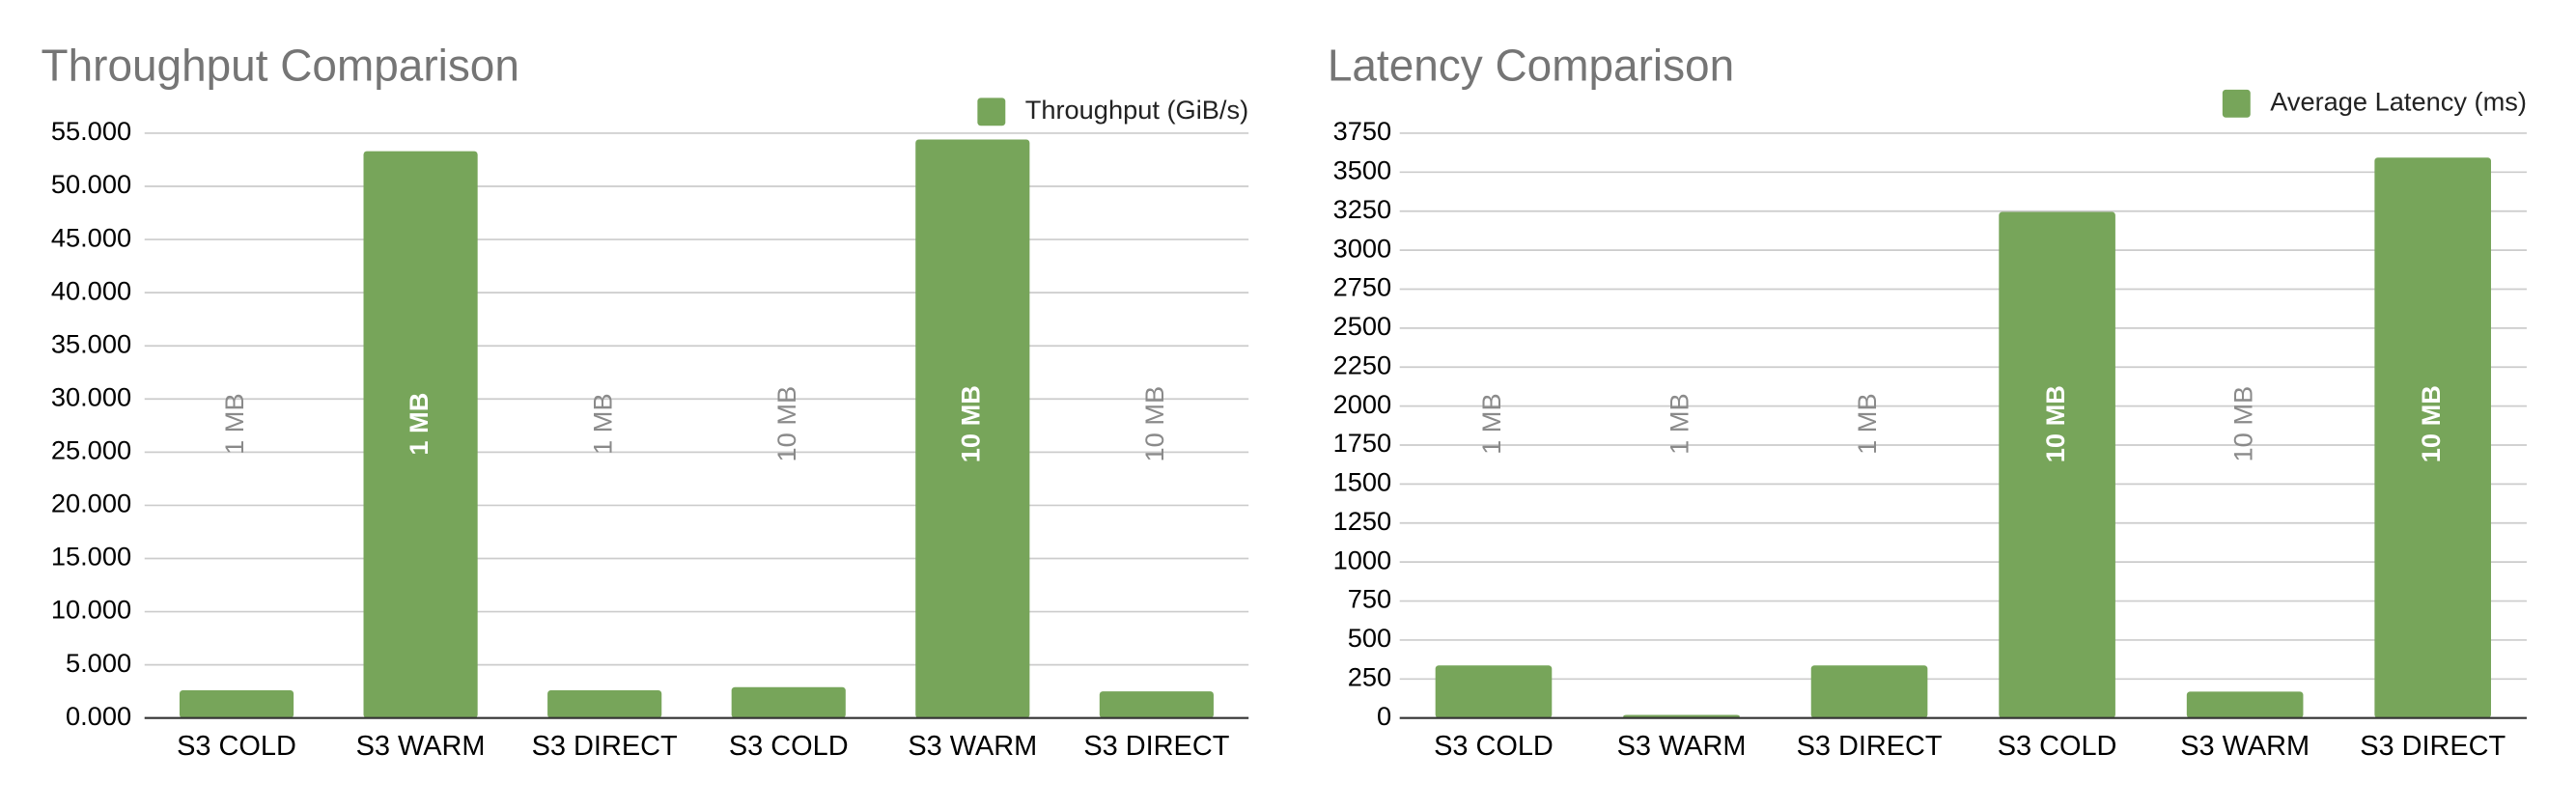 Image resolution: width=2576 pixels, height=810 pixels. What do you see at coordinates (2399, 102) in the screenshot?
I see `legend-label: Average Latency (ms)` at bounding box center [2399, 102].